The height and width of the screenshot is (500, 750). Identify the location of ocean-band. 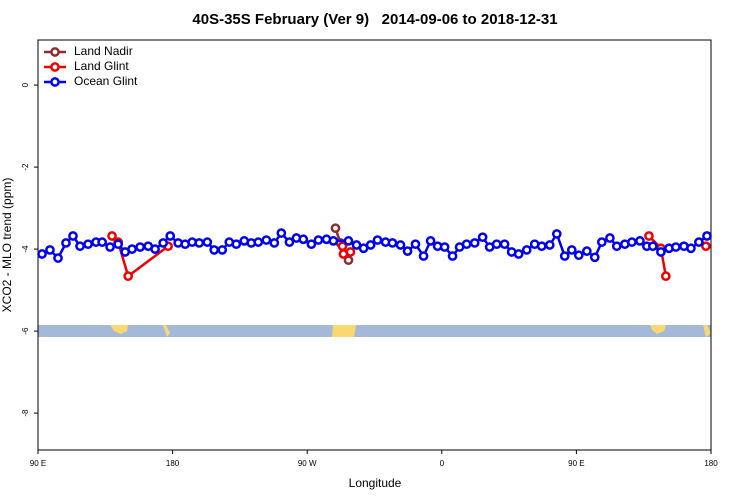
(374, 331).